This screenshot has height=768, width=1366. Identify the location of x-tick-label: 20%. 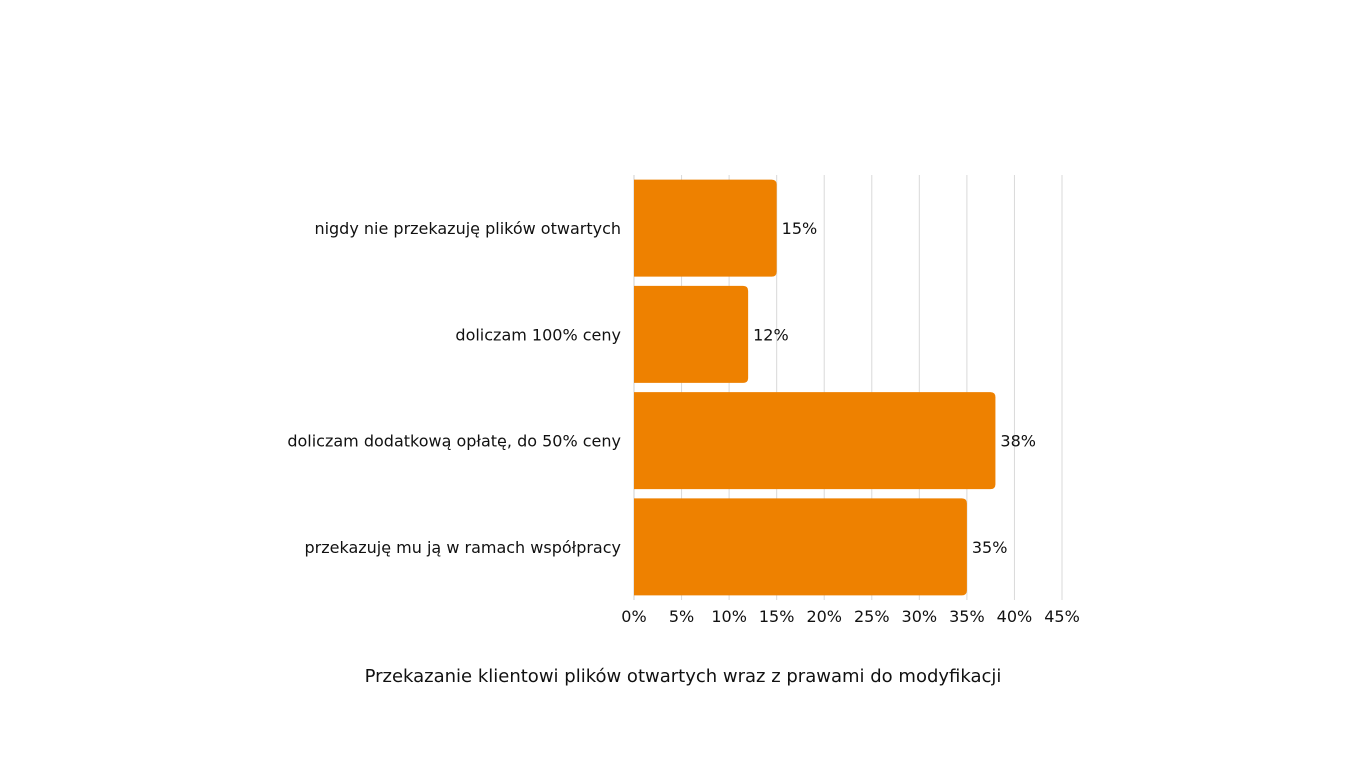
(824, 616).